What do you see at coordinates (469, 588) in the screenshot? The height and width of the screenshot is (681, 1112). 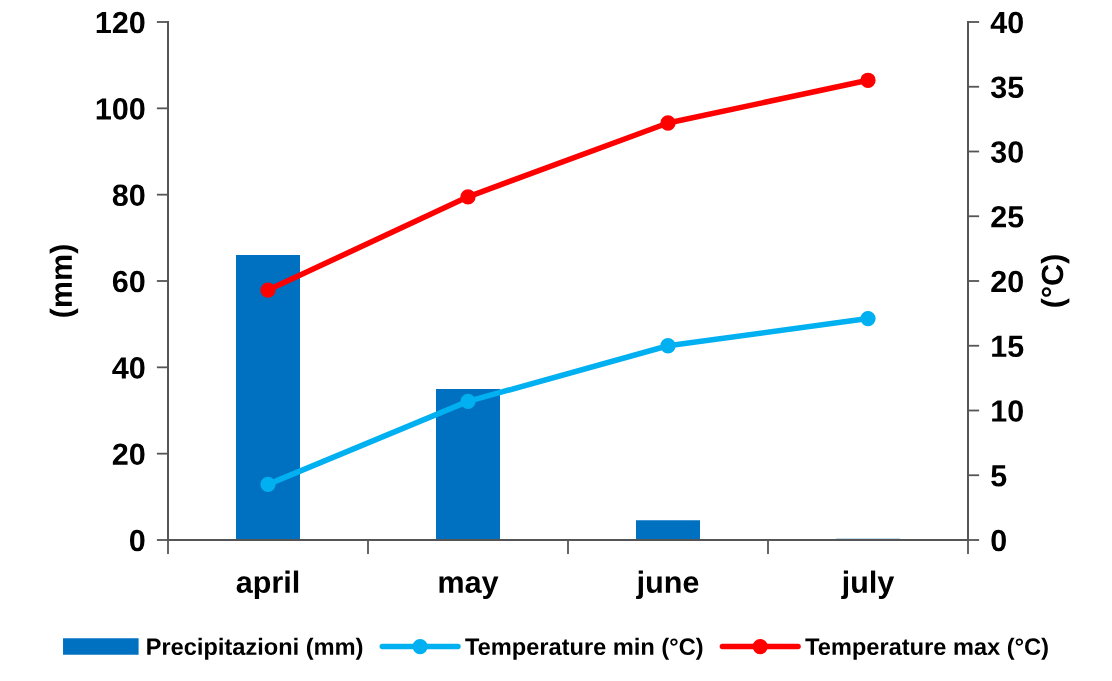 I see `x-tick-label: may` at bounding box center [469, 588].